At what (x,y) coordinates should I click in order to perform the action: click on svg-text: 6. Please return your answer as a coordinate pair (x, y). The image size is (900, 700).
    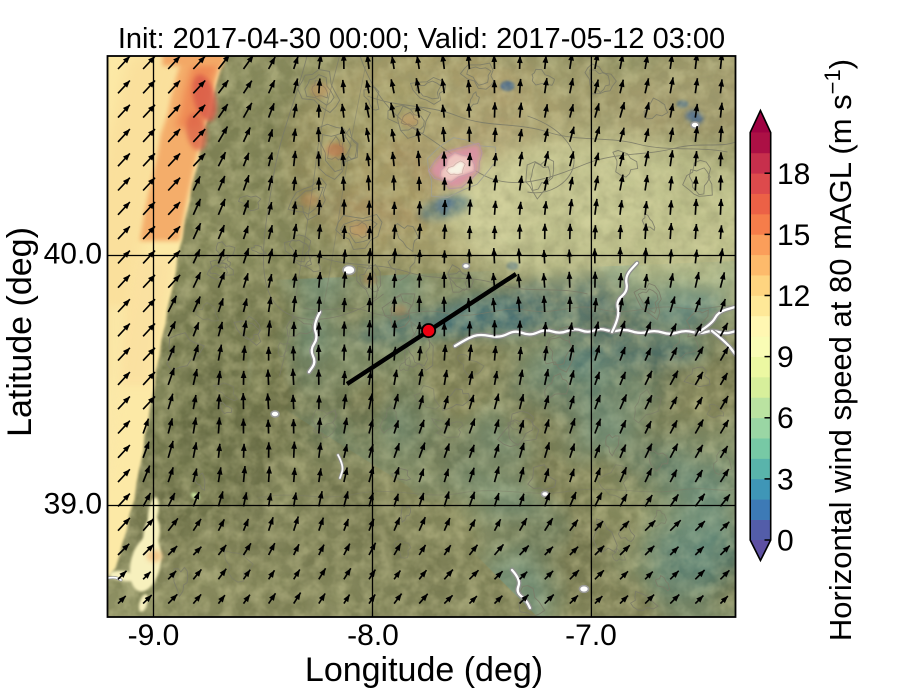
    Looking at the image, I should click on (785, 418).